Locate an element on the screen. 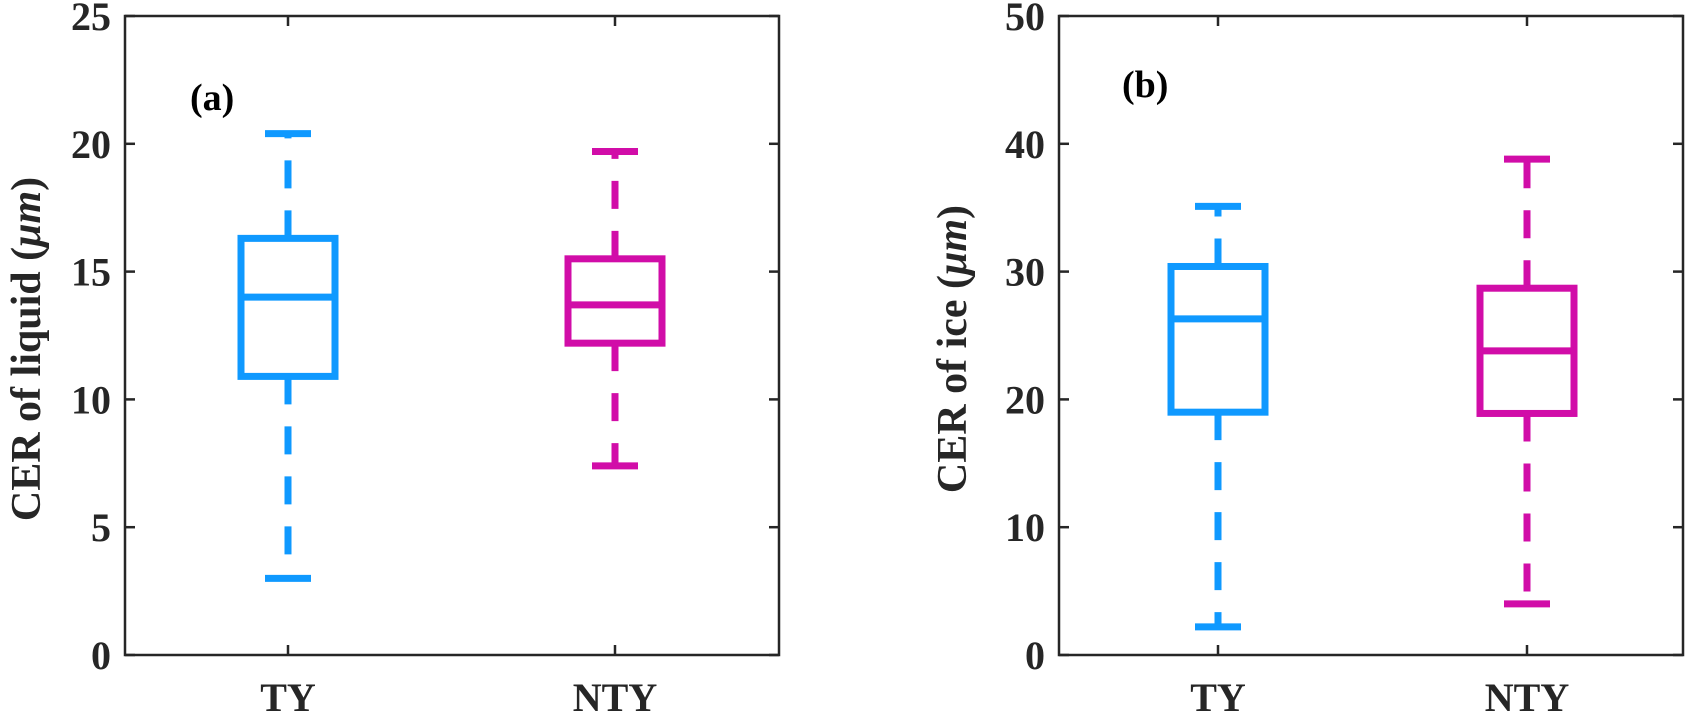  y-tick-label: 15 is located at coordinates (91, 272).